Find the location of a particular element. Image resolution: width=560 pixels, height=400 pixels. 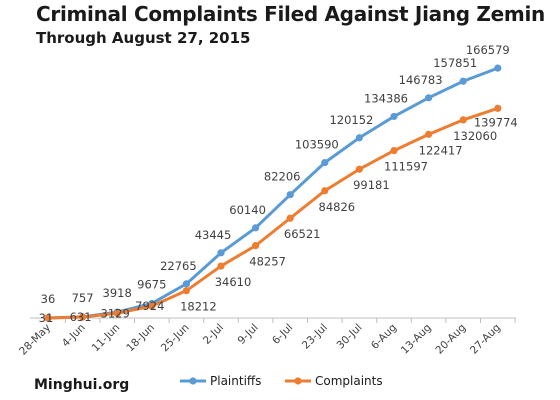

data-label-plaintiffs: 43445 is located at coordinates (213, 235).